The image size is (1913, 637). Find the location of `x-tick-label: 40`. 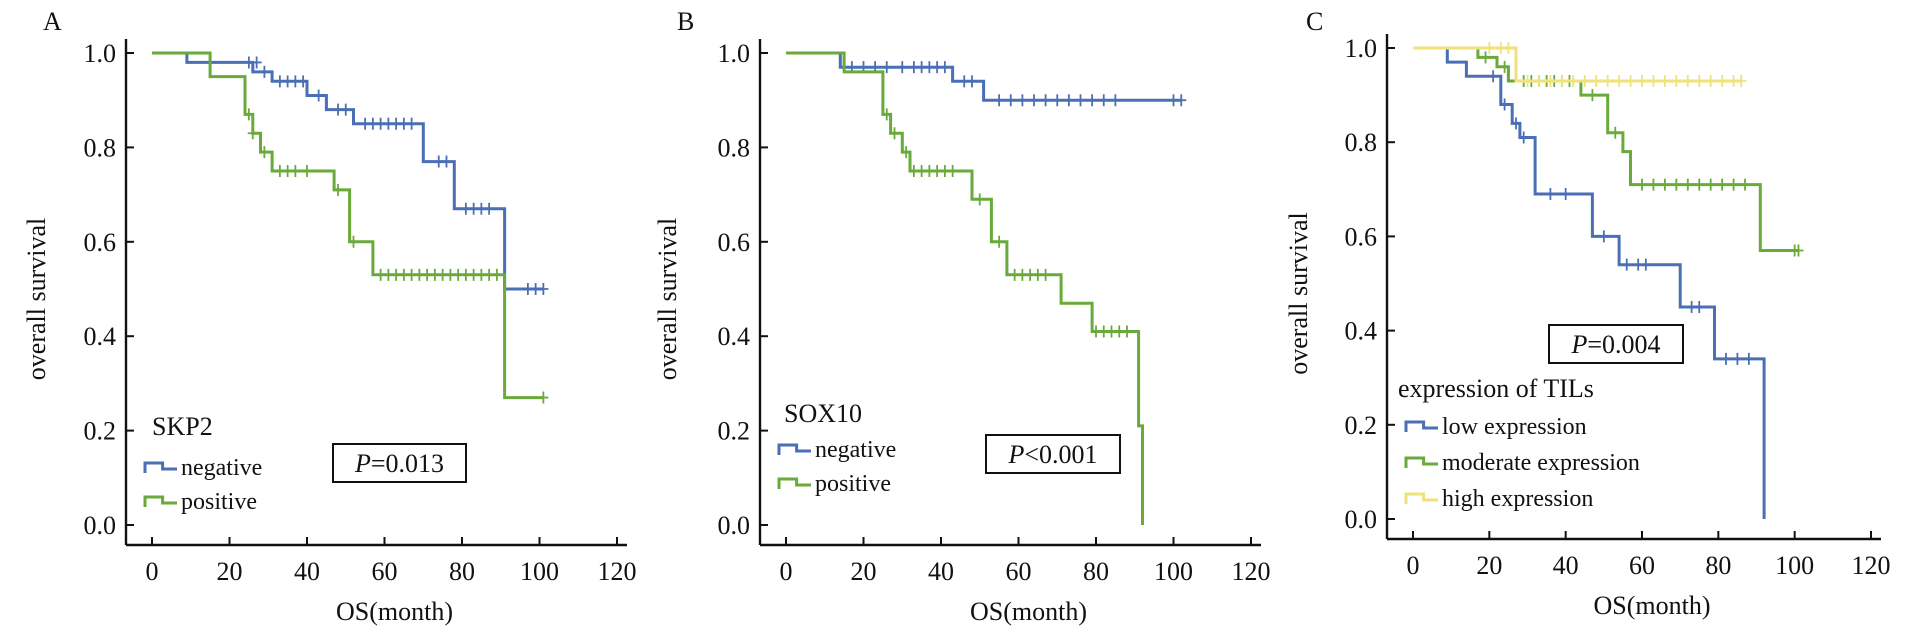

x-tick-label: 40 is located at coordinates (307, 571).